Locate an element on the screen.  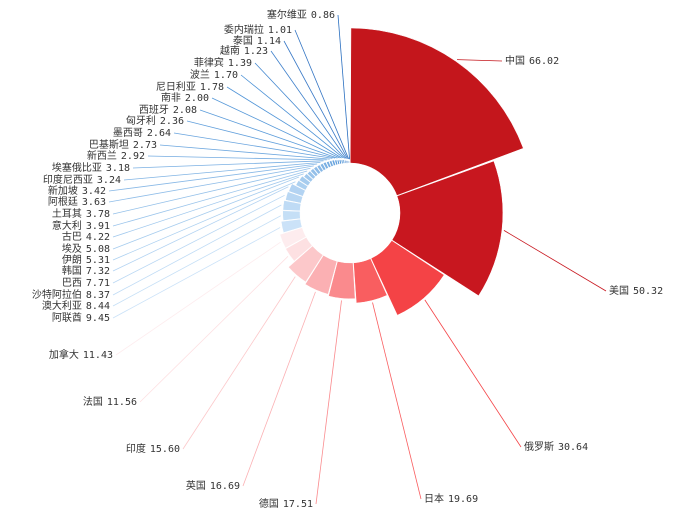
label-value: 5.08 is located at coordinates (98, 249).